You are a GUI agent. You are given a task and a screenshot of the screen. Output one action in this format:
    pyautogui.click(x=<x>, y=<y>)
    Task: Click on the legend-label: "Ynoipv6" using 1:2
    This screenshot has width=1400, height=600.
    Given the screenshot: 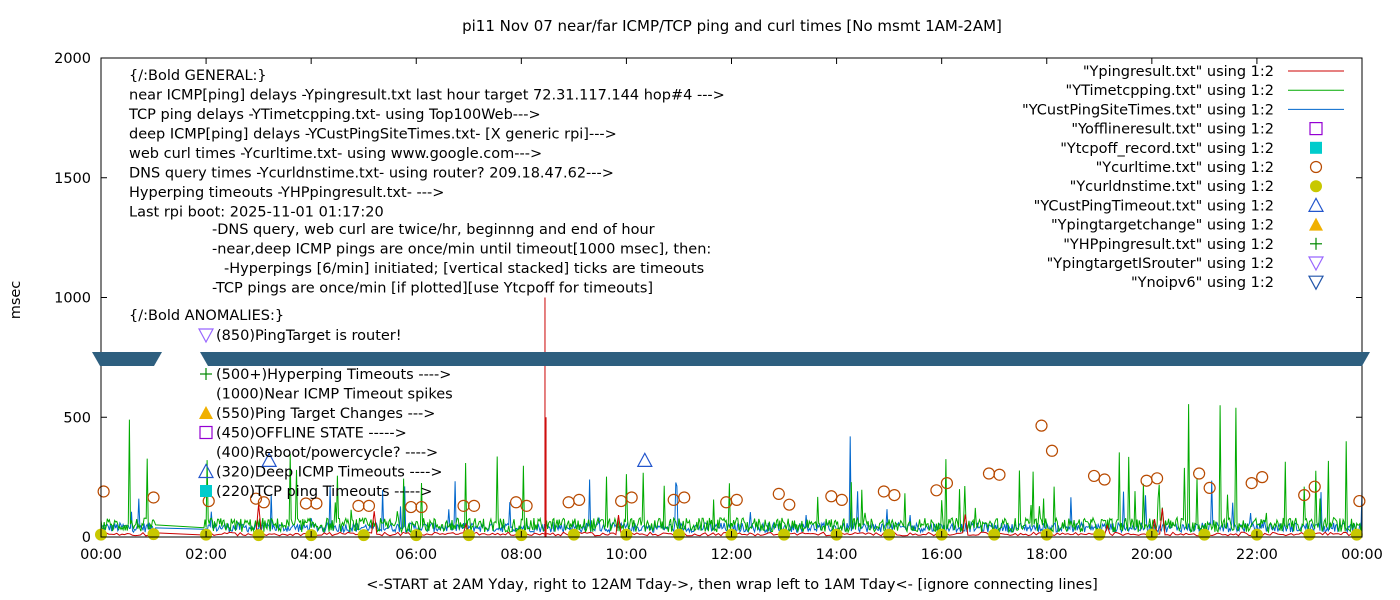 What is the action you would take?
    pyautogui.click(x=1202, y=283)
    